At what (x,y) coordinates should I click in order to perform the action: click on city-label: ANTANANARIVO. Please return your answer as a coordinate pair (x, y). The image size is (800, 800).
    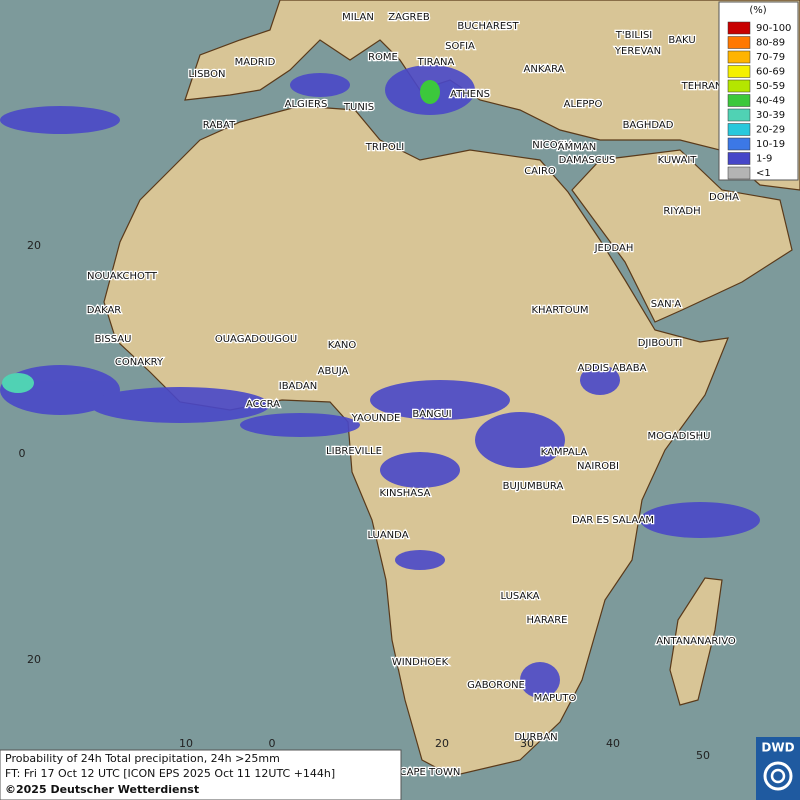
    Looking at the image, I should click on (696, 641).